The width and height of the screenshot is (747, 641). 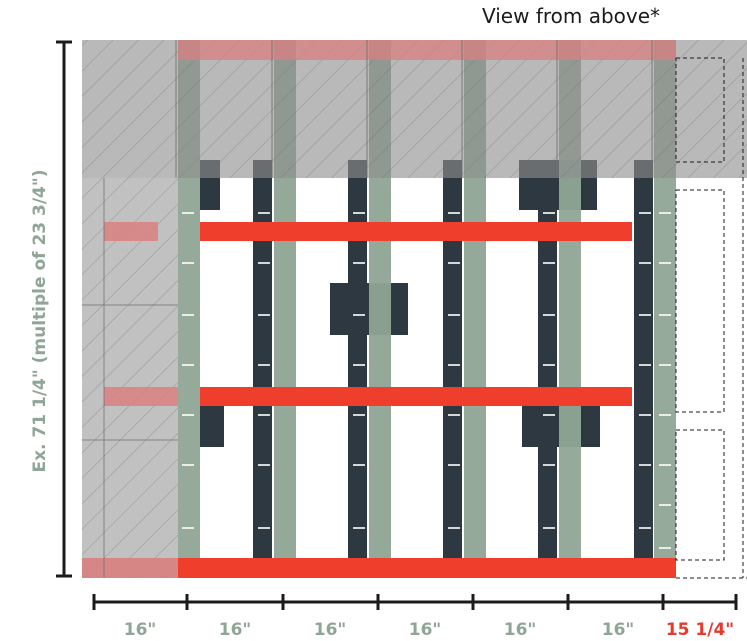 I want to click on spacing-label-4: 16", so click(x=425, y=630).